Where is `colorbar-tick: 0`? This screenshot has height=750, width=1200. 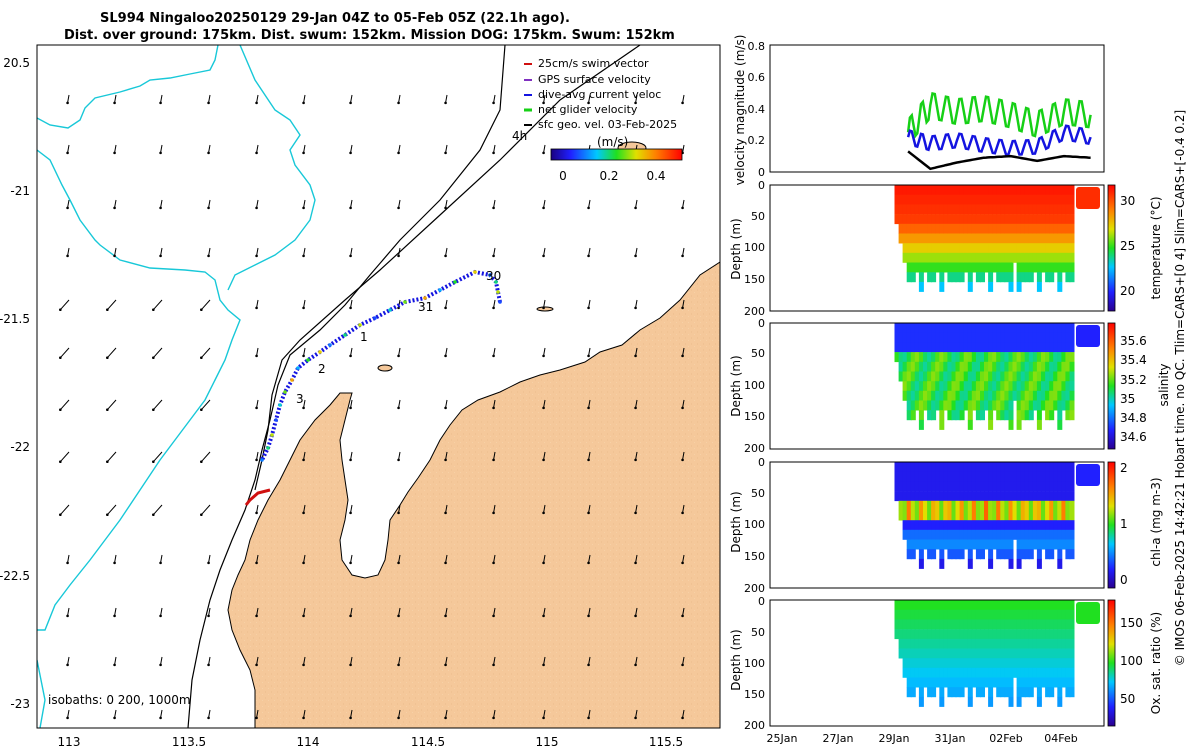 colorbar-tick: 0 is located at coordinates (563, 176).